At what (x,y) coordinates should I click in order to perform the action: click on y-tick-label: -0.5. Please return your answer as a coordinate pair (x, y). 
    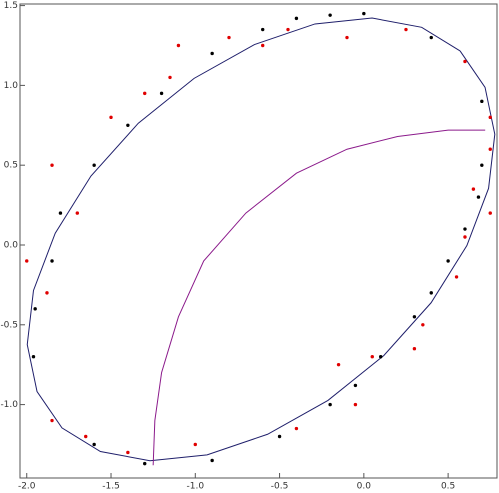
    Looking at the image, I should click on (9, 325).